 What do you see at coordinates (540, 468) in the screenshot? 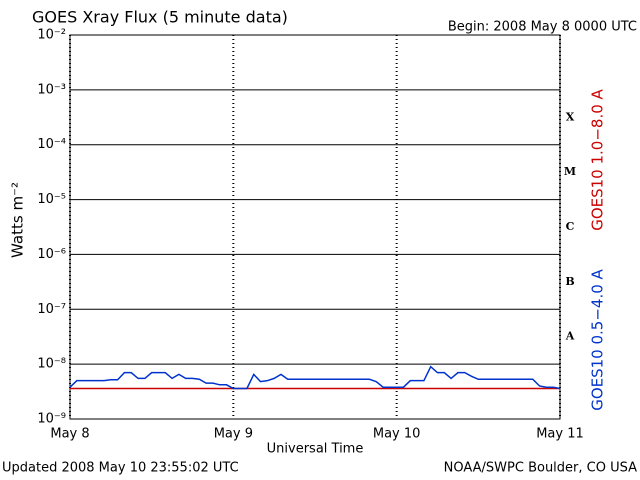
I see `footer-right: NOAA/SWPC Boulder, CO USA` at bounding box center [540, 468].